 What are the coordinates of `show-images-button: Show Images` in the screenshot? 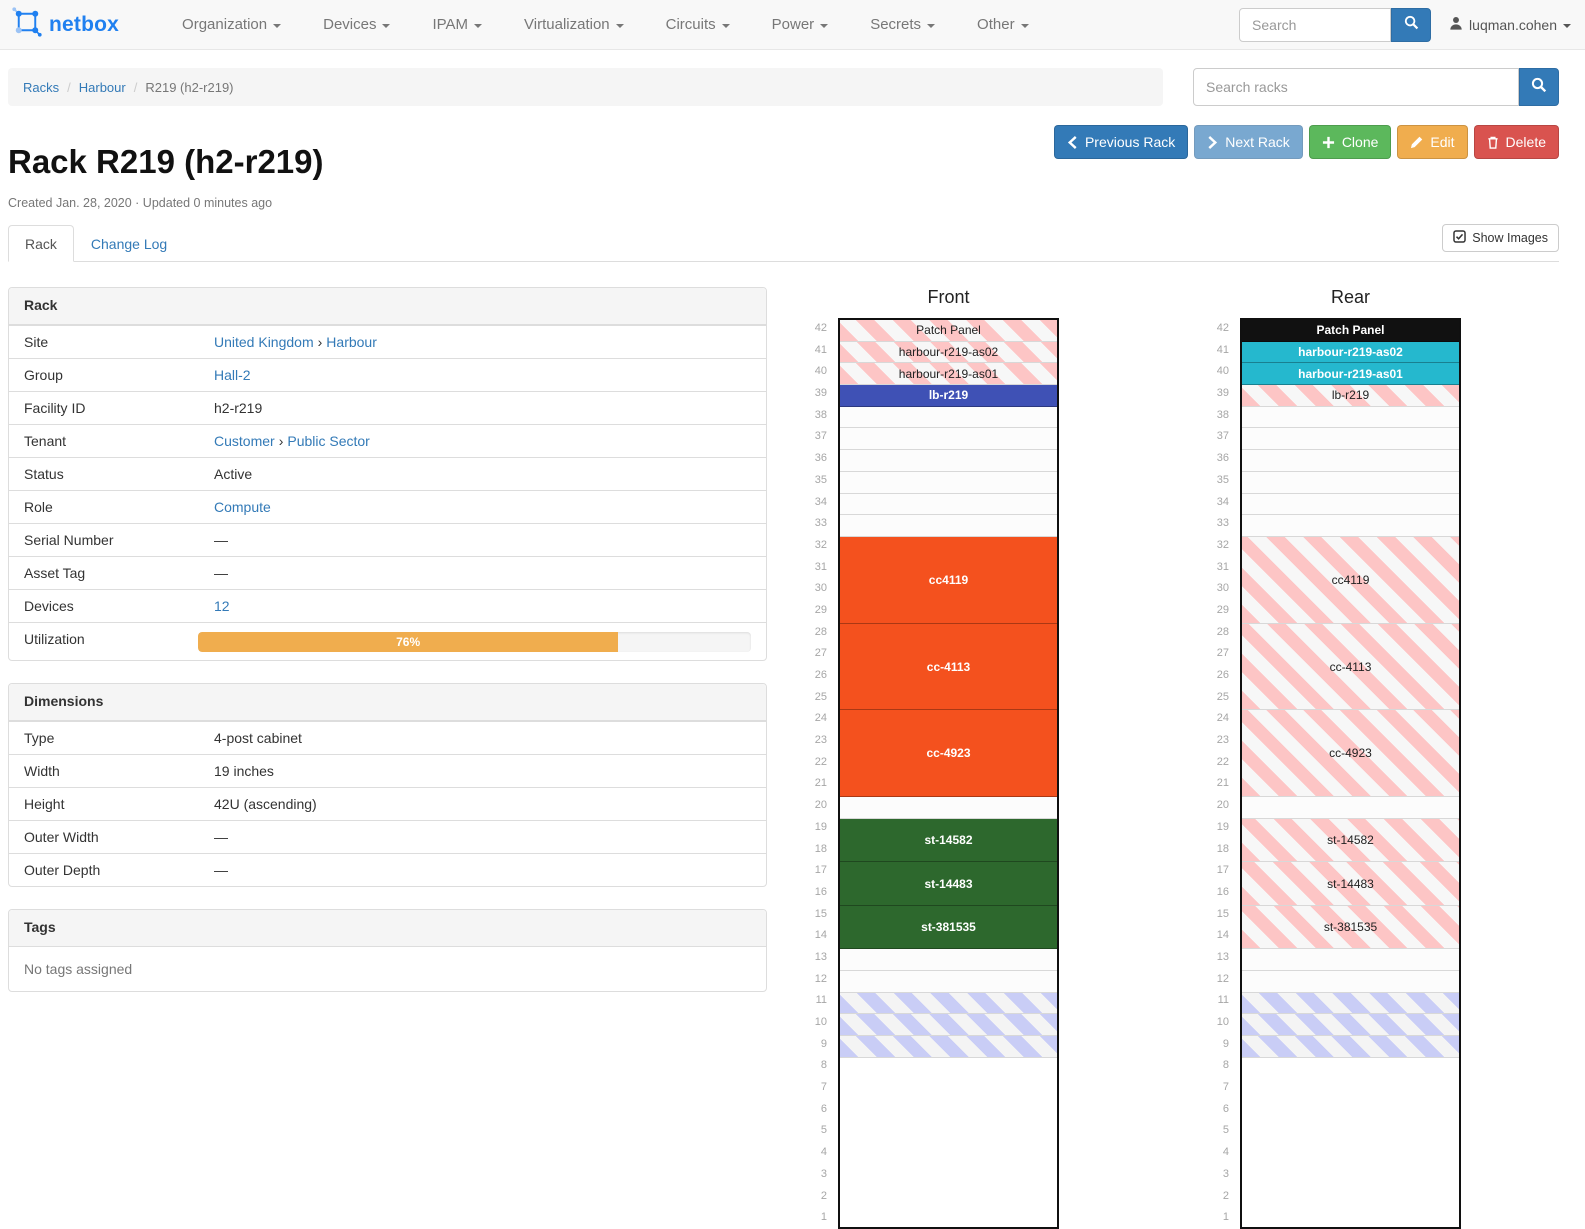 It's located at (1500, 238).